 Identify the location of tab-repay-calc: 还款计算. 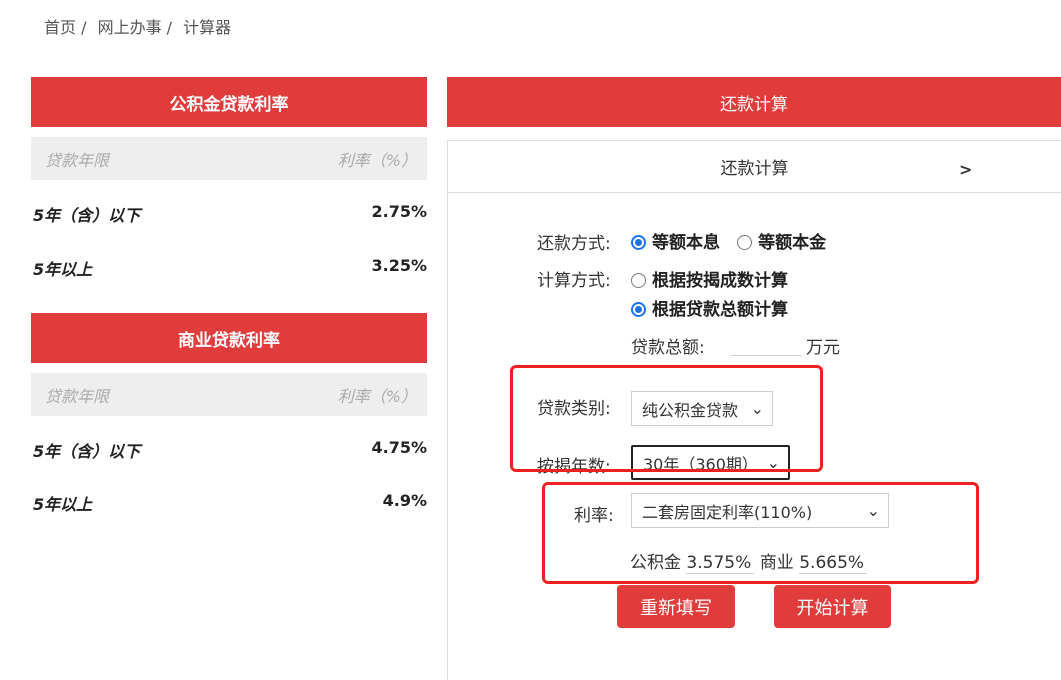
(754, 169).